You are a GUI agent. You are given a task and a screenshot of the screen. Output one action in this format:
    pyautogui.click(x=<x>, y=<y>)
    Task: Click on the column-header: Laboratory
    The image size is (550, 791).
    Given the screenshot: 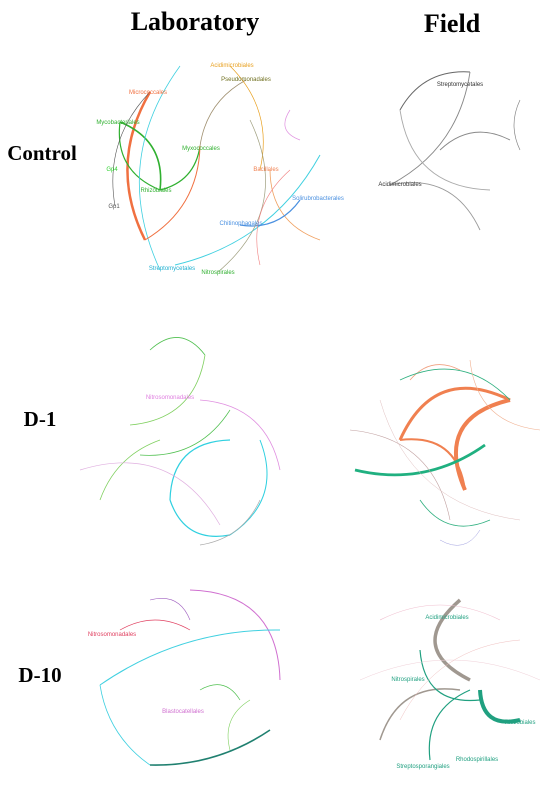 What is the action you would take?
    pyautogui.click(x=195, y=21)
    